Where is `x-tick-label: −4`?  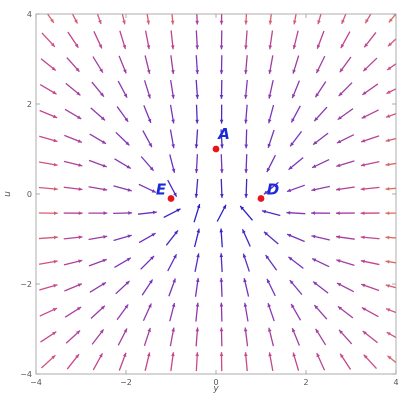 x-tick-label: −4 is located at coordinates (36, 382).